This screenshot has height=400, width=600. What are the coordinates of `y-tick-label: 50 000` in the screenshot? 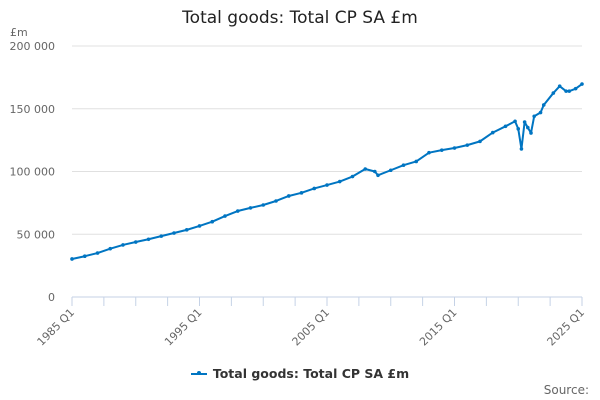 It's located at (36, 234).